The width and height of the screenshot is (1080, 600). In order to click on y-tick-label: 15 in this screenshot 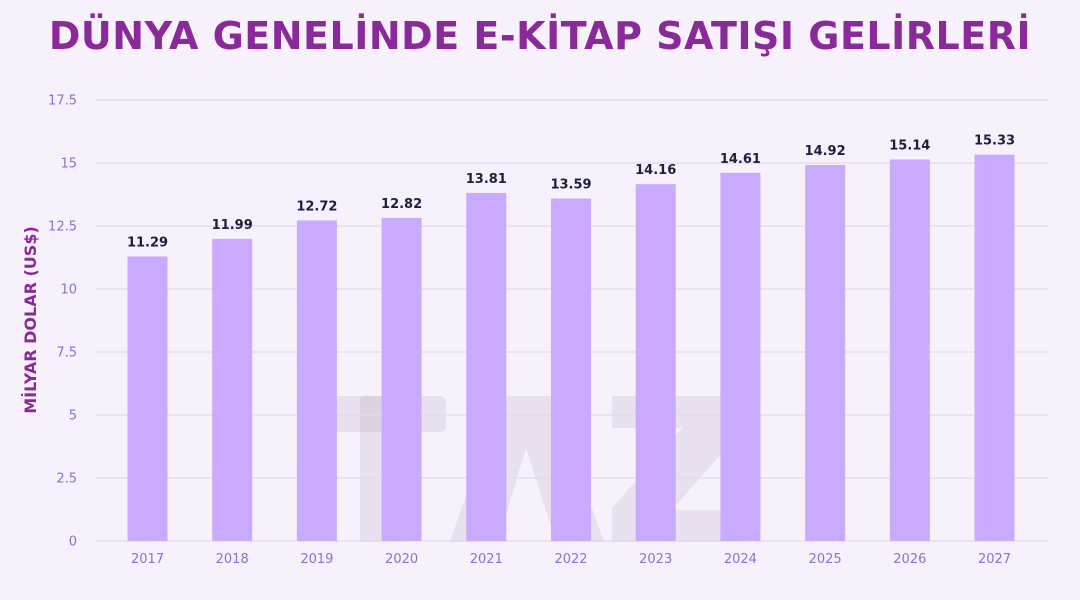, I will do `click(68, 164)`.